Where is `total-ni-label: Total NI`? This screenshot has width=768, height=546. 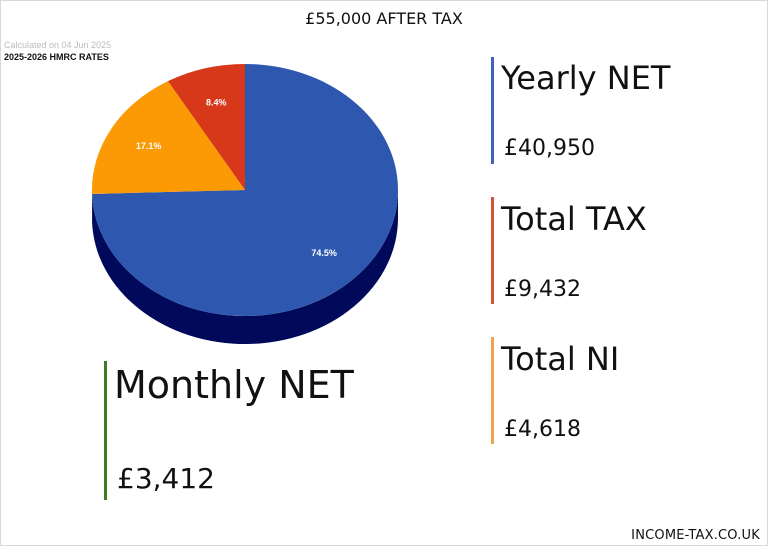 total-ni-label: Total NI is located at coordinates (560, 359).